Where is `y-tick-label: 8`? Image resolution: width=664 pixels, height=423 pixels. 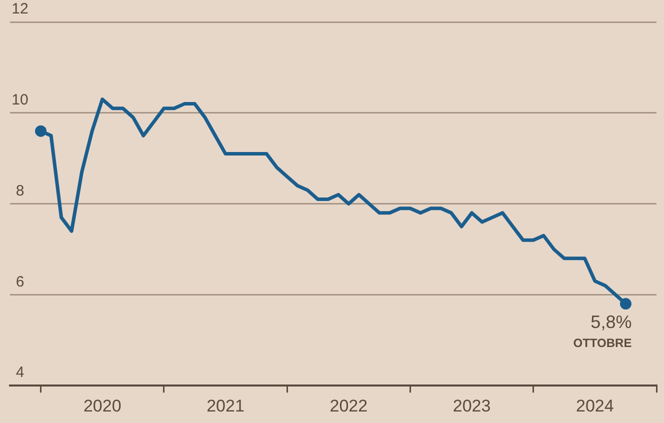
y-tick-label: 8 is located at coordinates (20, 191).